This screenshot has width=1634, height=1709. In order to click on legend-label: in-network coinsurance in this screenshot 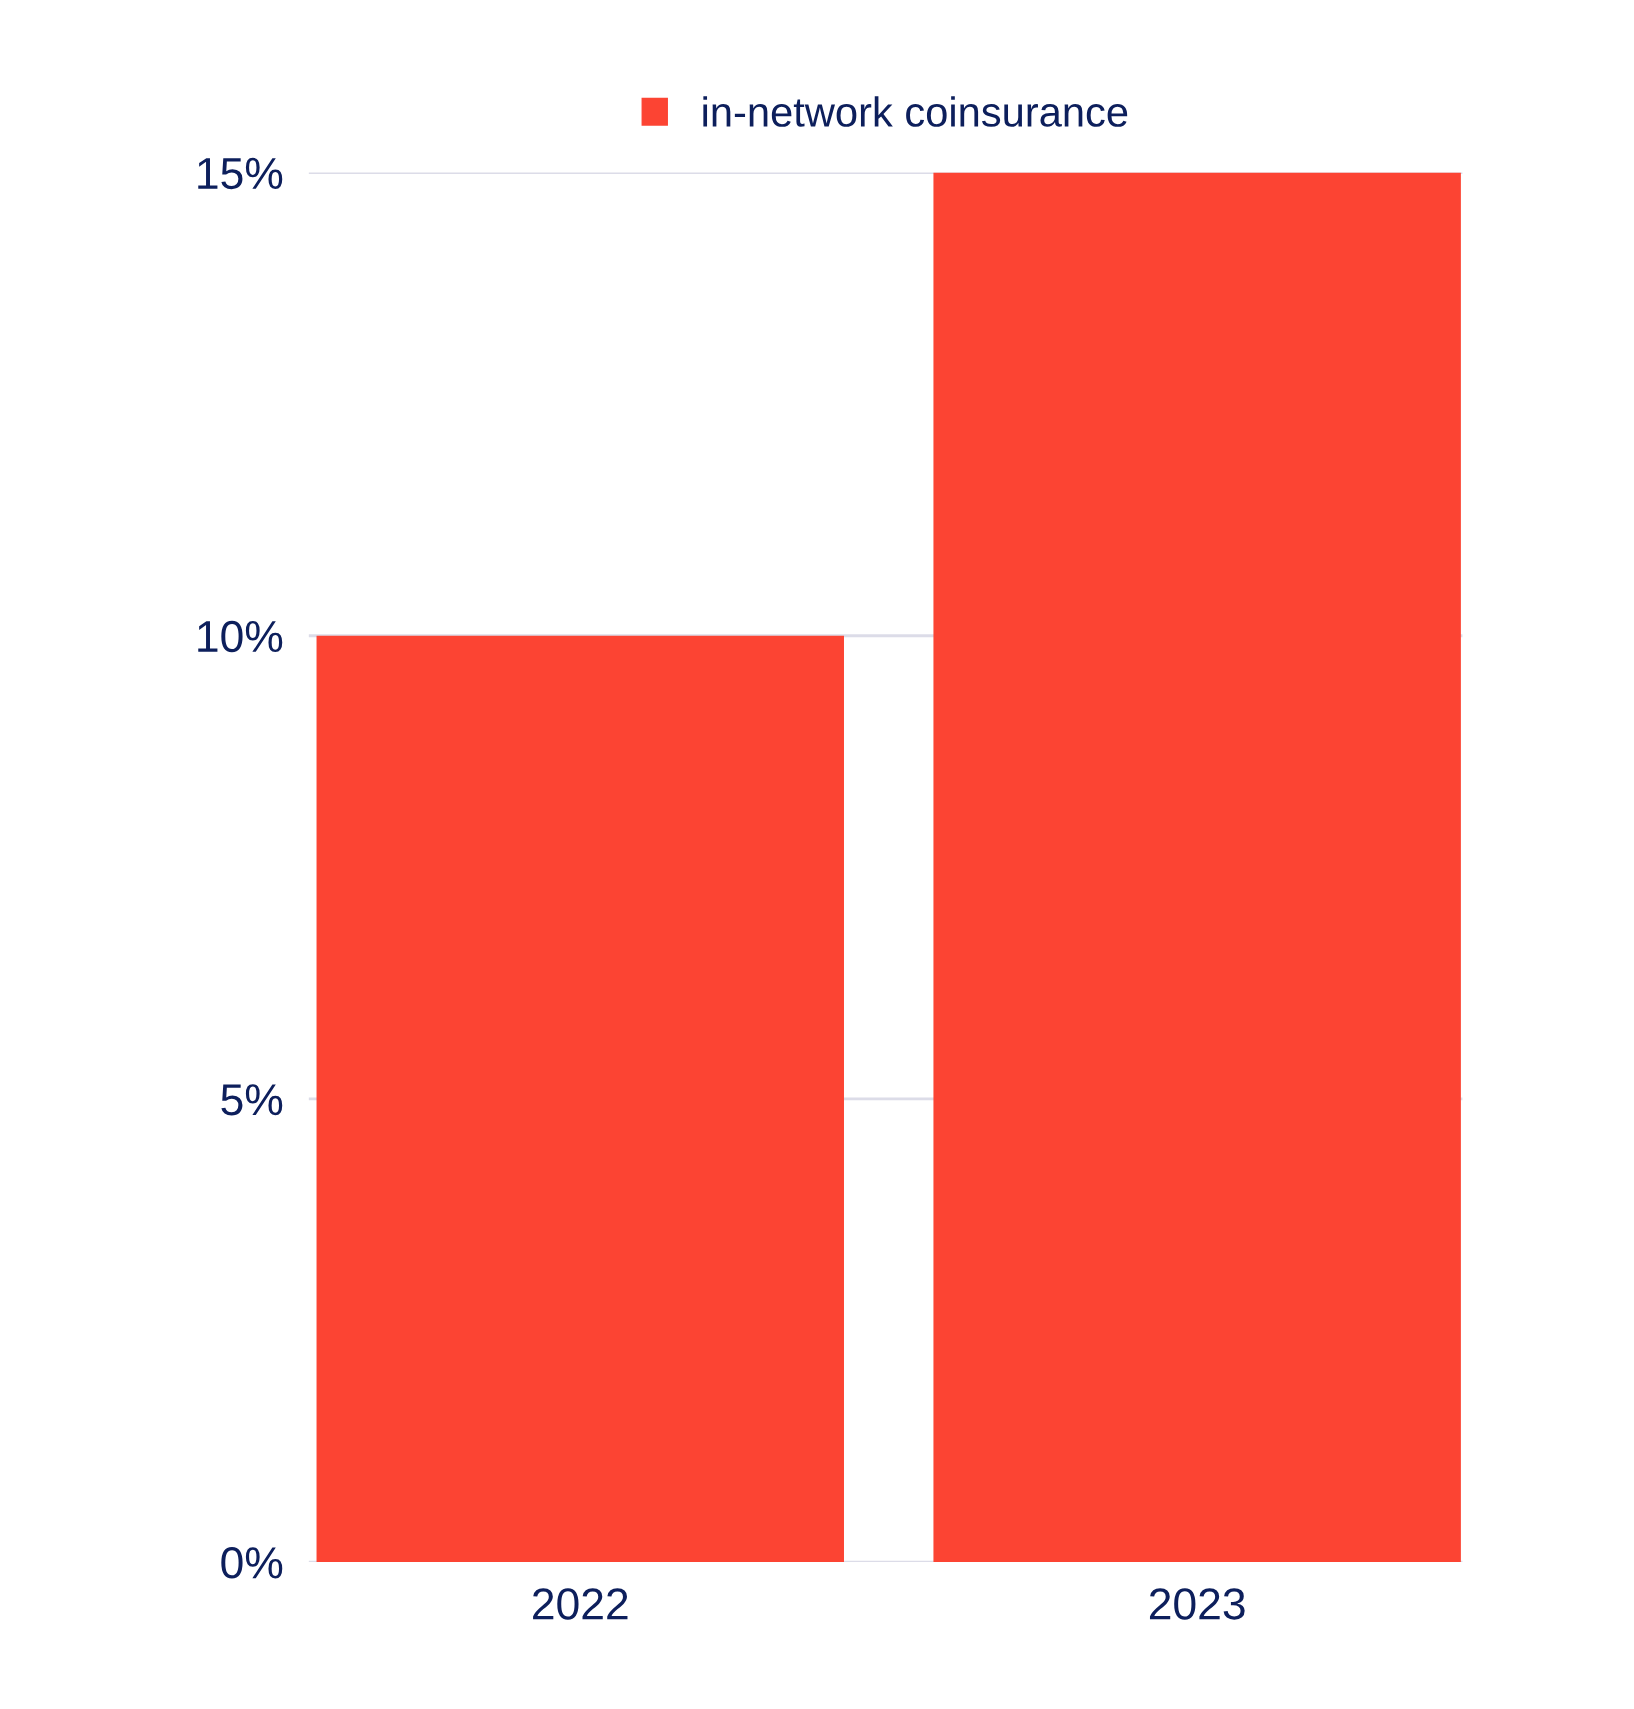, I will do `click(915, 111)`.